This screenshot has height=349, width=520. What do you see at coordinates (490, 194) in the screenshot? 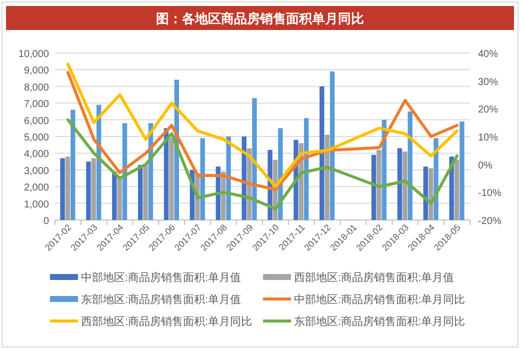
I see `y2-tick-label: -10%` at bounding box center [490, 194].